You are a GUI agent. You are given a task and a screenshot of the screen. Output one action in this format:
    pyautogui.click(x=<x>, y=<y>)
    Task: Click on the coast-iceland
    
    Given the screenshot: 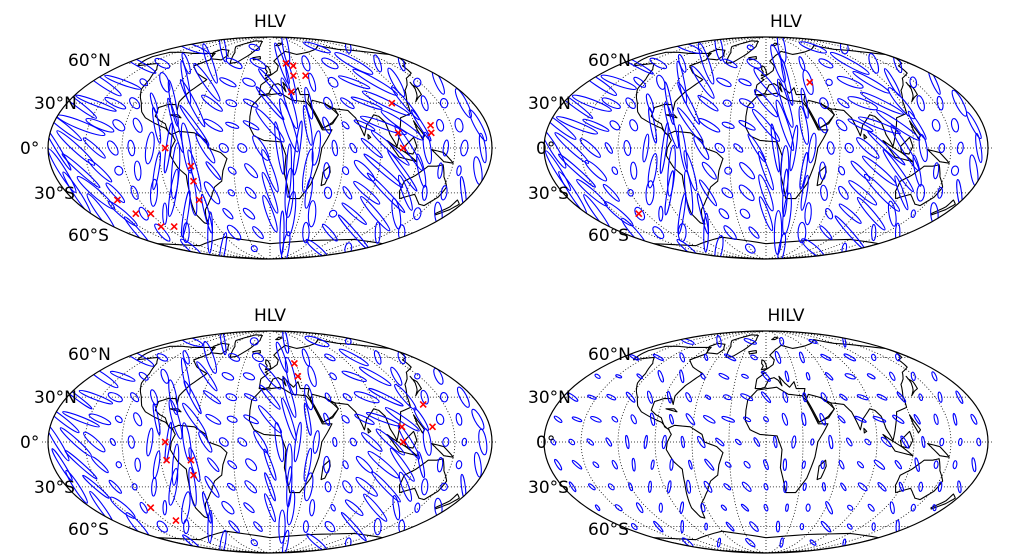 What is the action you would take?
    pyautogui.click(x=257, y=58)
    